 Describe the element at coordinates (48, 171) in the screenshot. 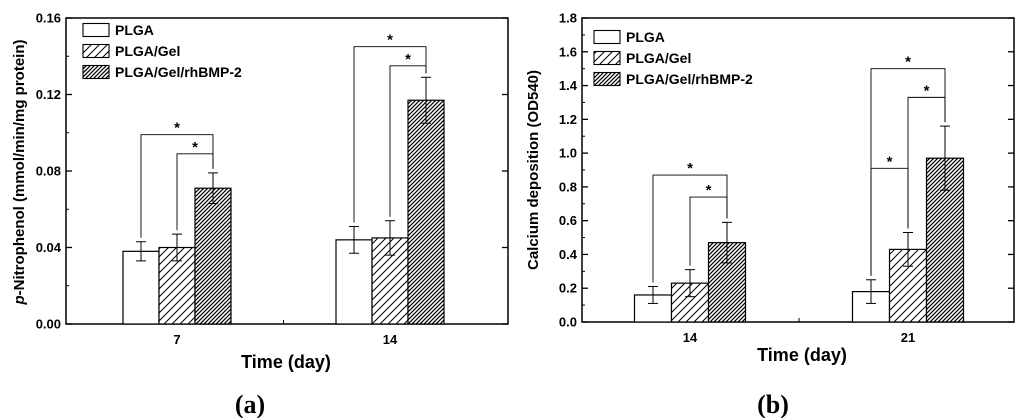

I see `chart-a-ytick-label: 0.08` at that location.